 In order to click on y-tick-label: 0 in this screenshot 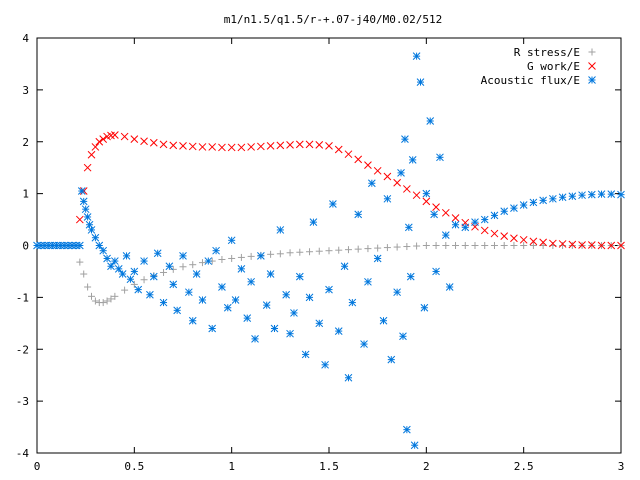, I will do `click(25, 246)`.